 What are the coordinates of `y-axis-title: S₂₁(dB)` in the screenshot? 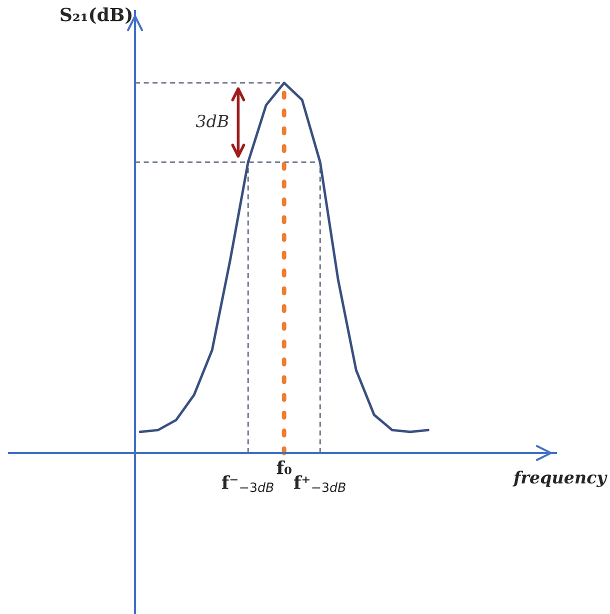 It's located at (96, 15).